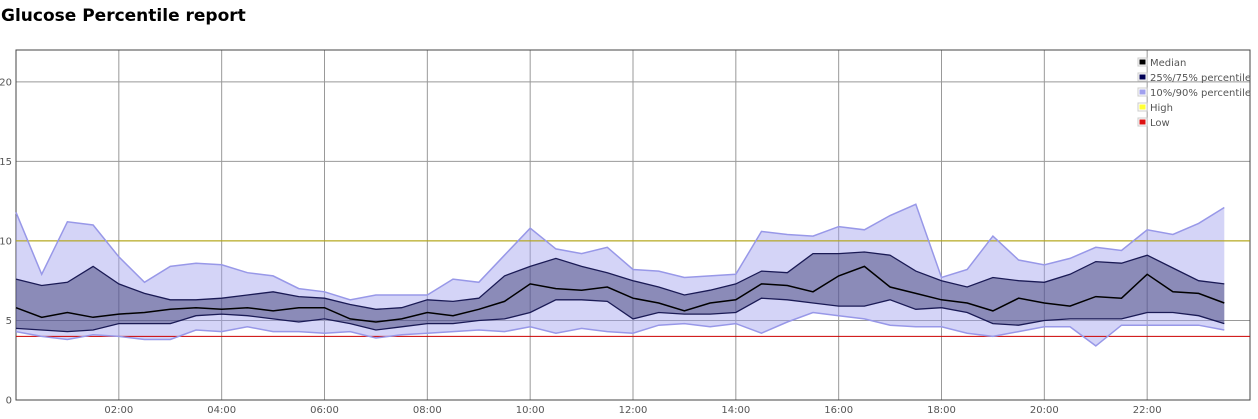 The image size is (1258, 419). I want to click on x-tick-label: 10:00, so click(530, 410).